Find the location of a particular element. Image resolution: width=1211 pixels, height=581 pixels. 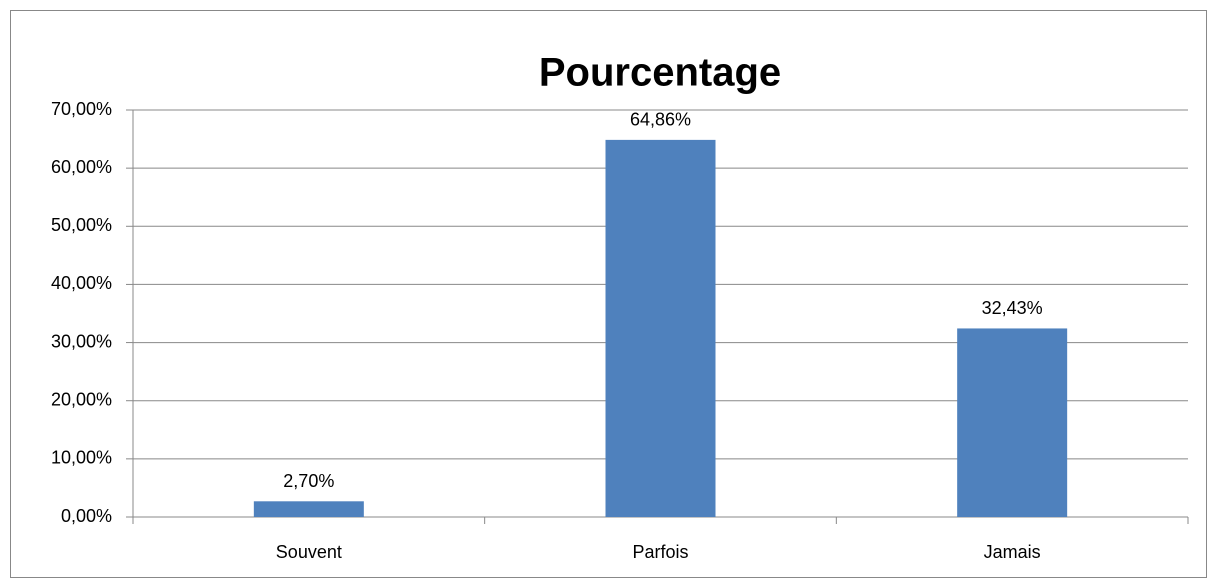

y-tick-label: 70,00% is located at coordinates (81, 109).